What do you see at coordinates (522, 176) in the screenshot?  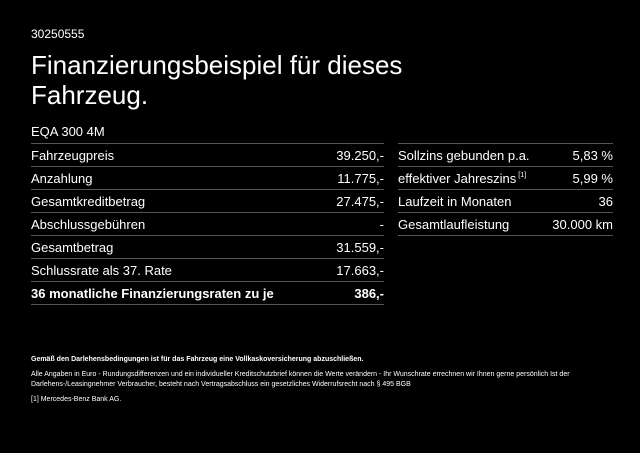 I see `footnote-marker: [1]` at bounding box center [522, 176].